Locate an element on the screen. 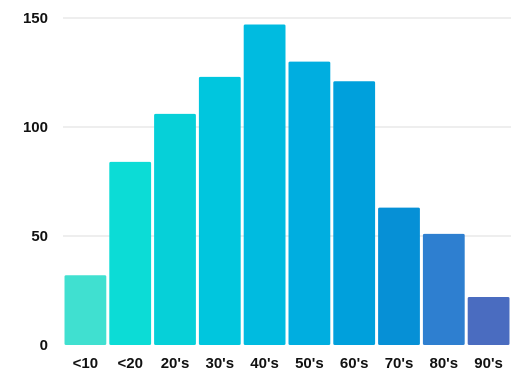  y-tick-label: 50 is located at coordinates (39, 236).